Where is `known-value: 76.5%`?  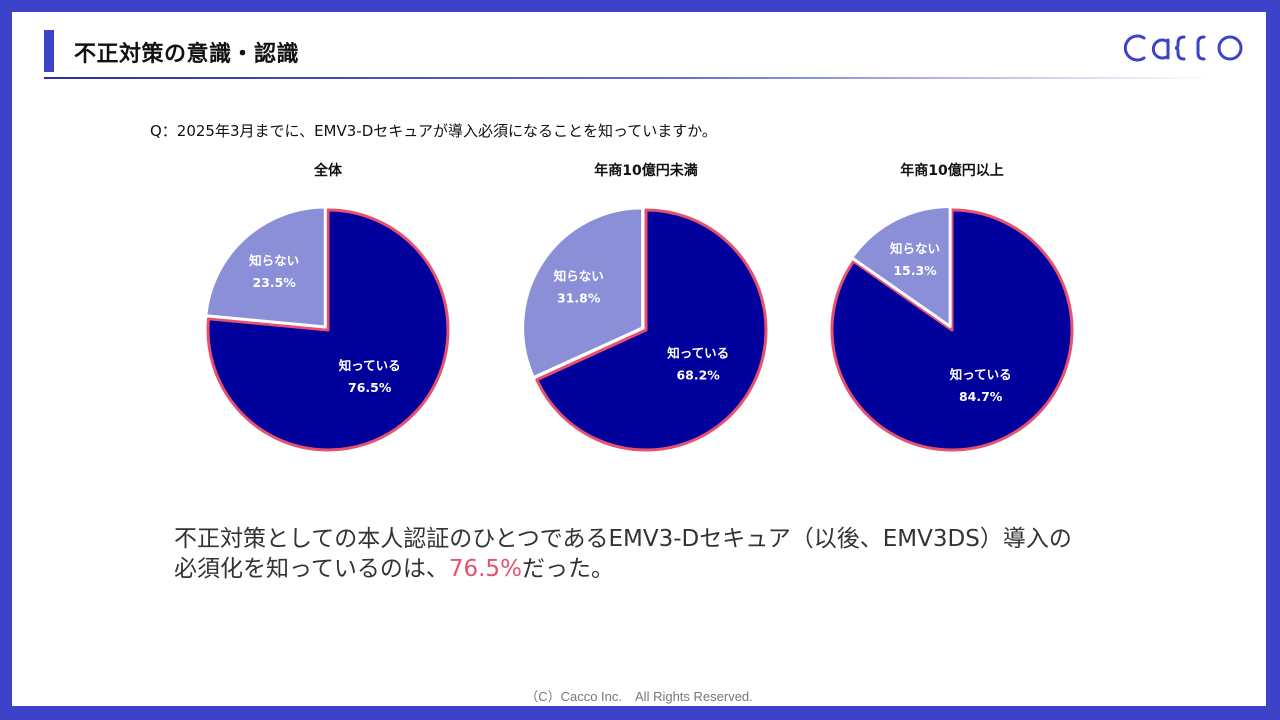
known-value: 76.5% is located at coordinates (370, 387).